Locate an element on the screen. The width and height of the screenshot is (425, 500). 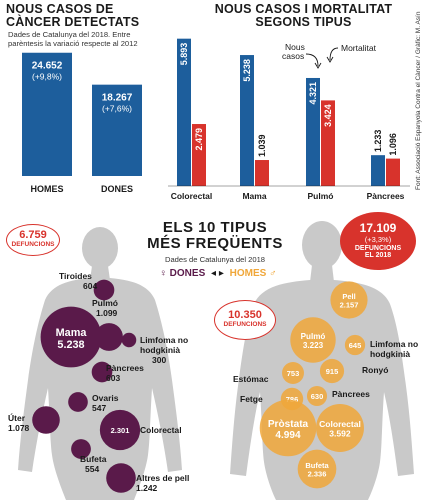
total-deaths-label2: EL 2018 is located at coordinates (378, 255).